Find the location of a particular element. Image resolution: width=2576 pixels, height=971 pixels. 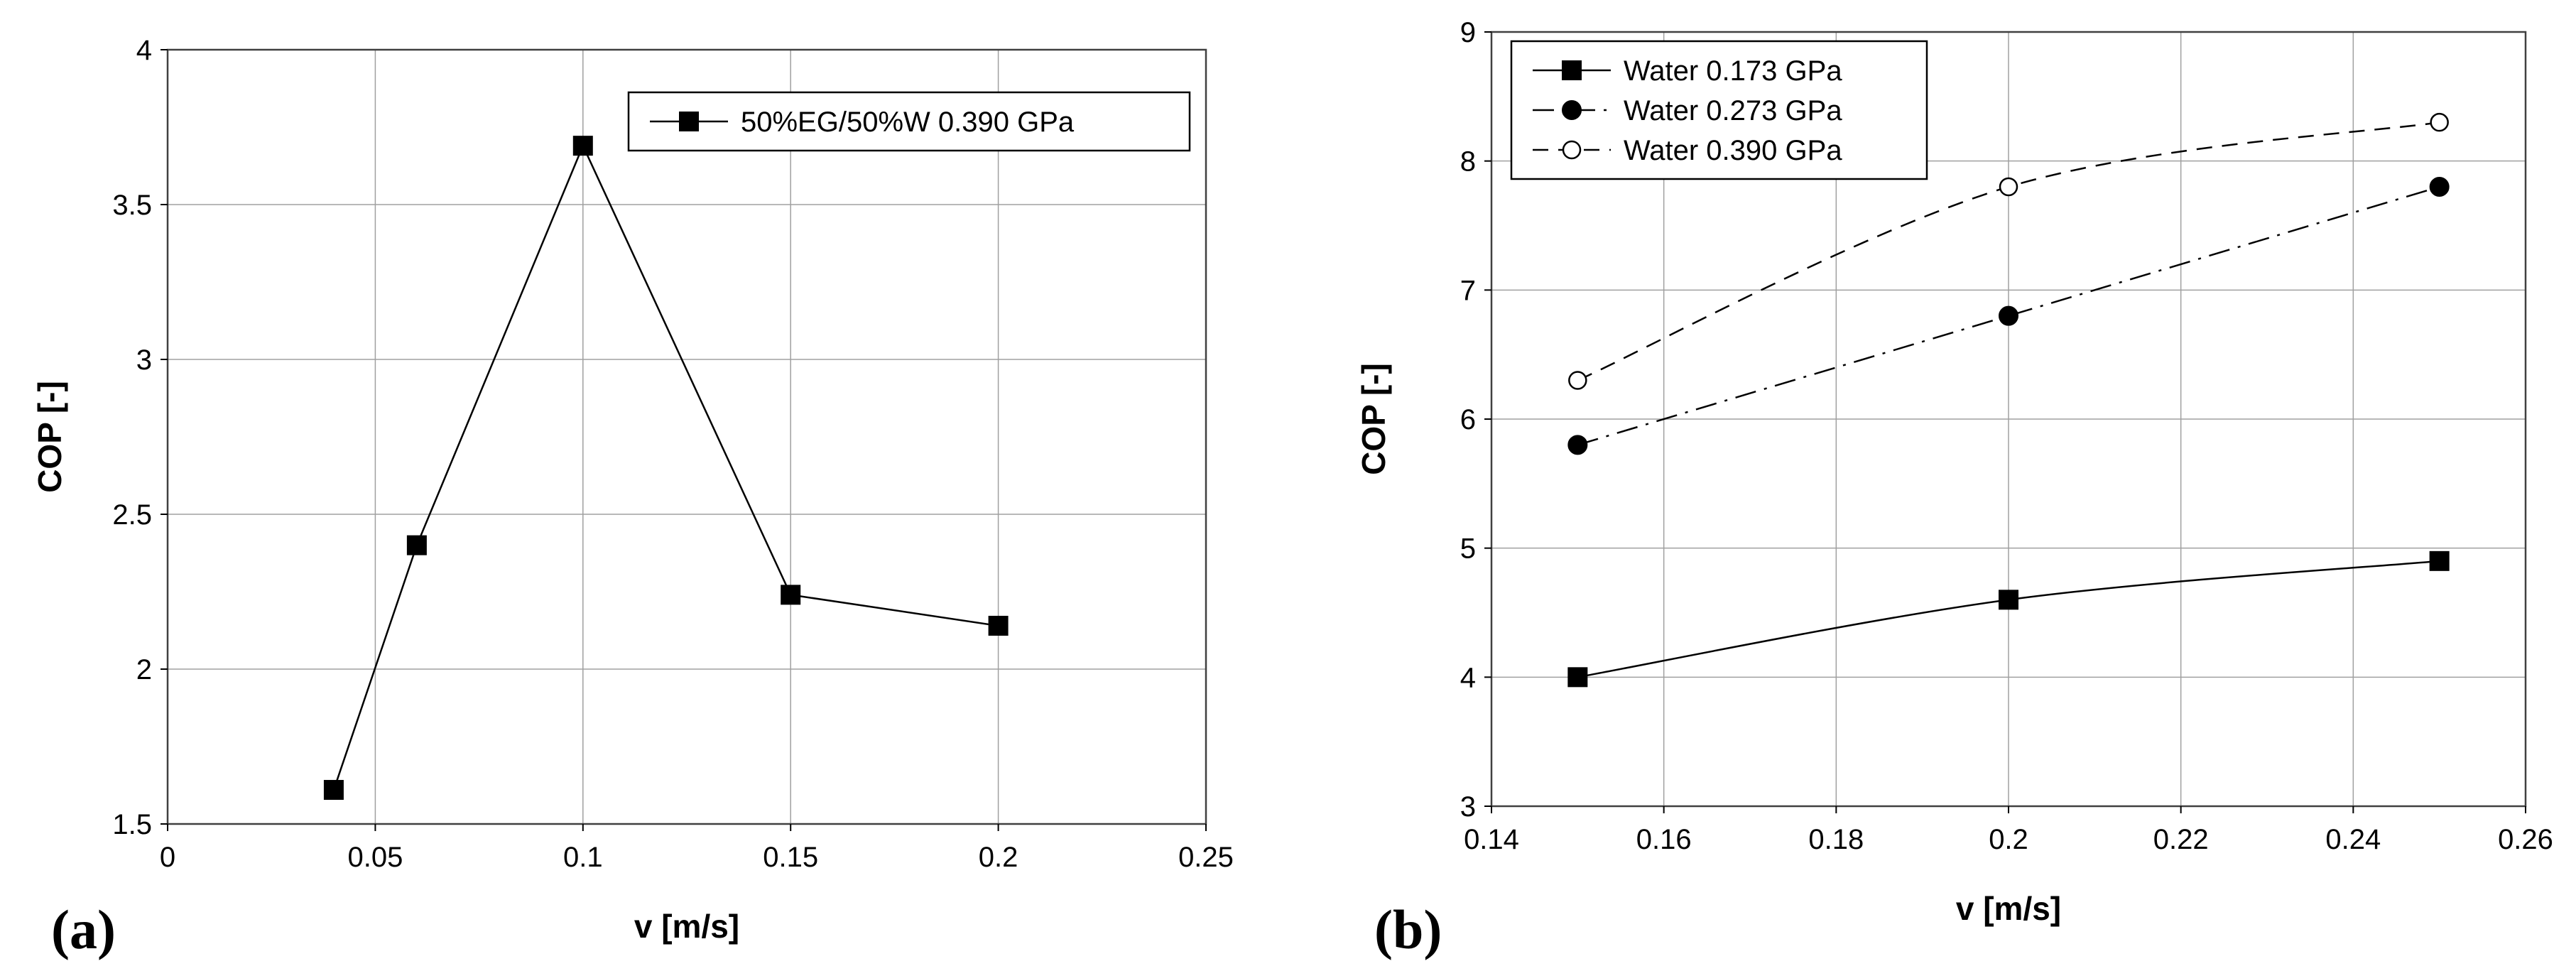

x-tick-label: 0.15 is located at coordinates (790, 857).